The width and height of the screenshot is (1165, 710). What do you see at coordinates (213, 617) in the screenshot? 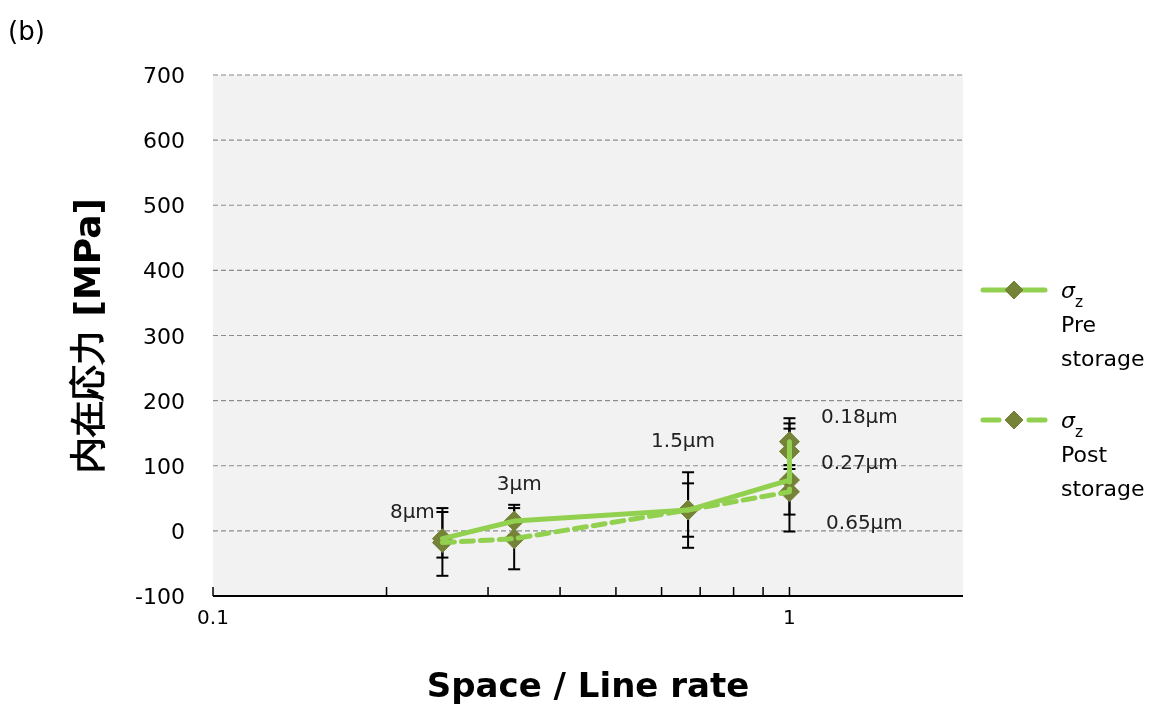
I see `x-tick-label: 0.1` at bounding box center [213, 617].